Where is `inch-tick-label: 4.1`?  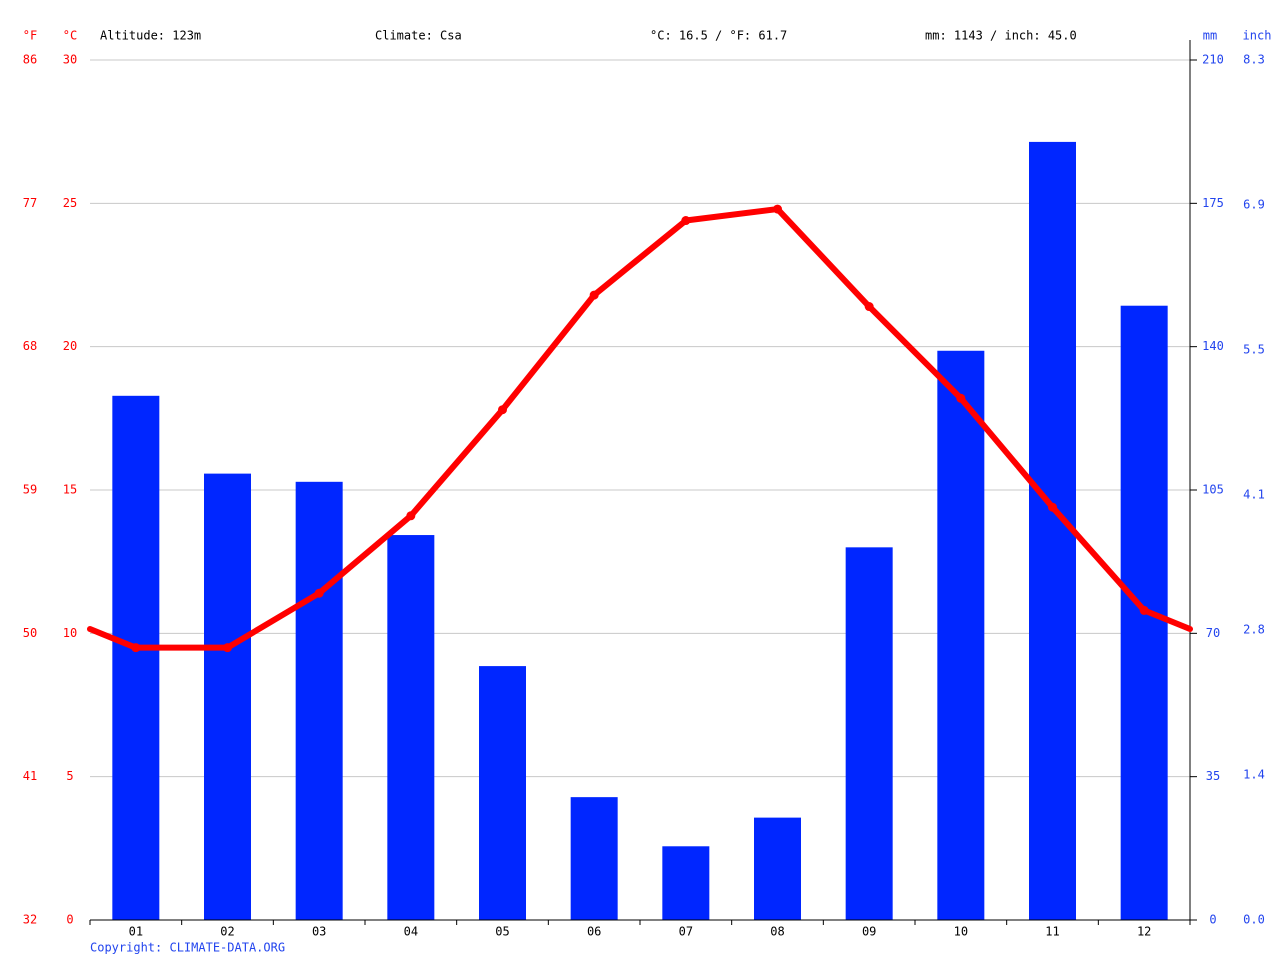 inch-tick-label: 4.1 is located at coordinates (1254, 495).